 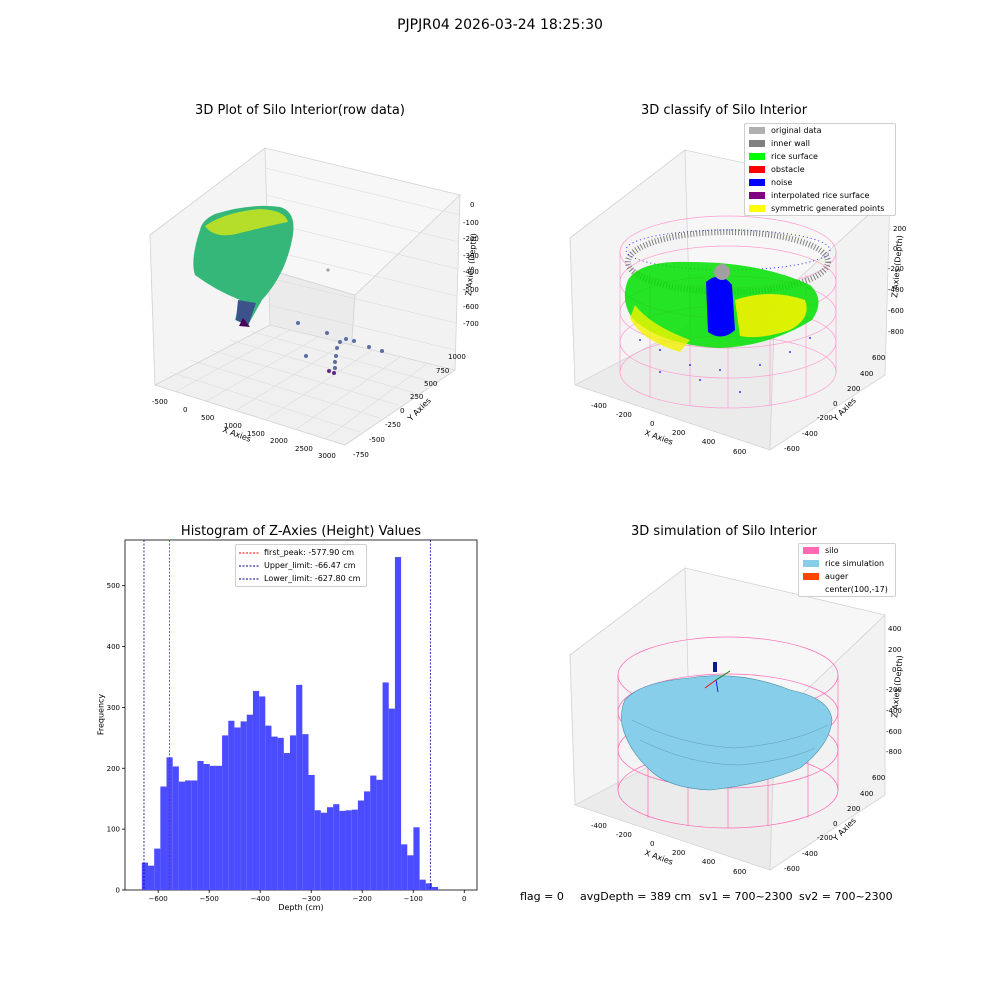 What do you see at coordinates (301, 552) in the screenshot?
I see `legend-item: first_peak: -577.90 cm` at bounding box center [301, 552].